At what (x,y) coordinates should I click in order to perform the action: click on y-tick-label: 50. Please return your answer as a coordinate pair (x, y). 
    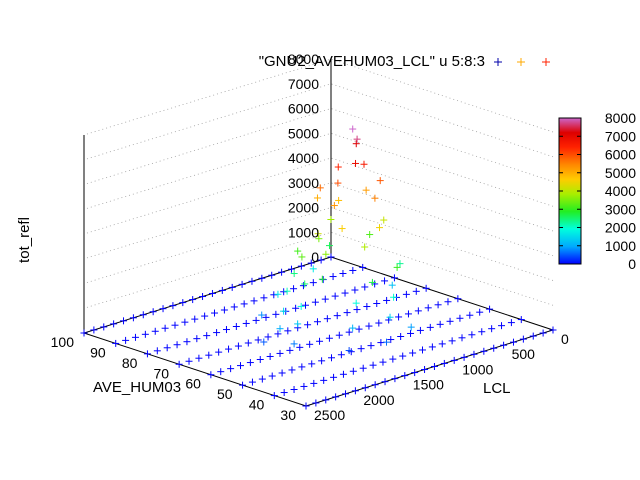
    Looking at the image, I should click on (225, 394).